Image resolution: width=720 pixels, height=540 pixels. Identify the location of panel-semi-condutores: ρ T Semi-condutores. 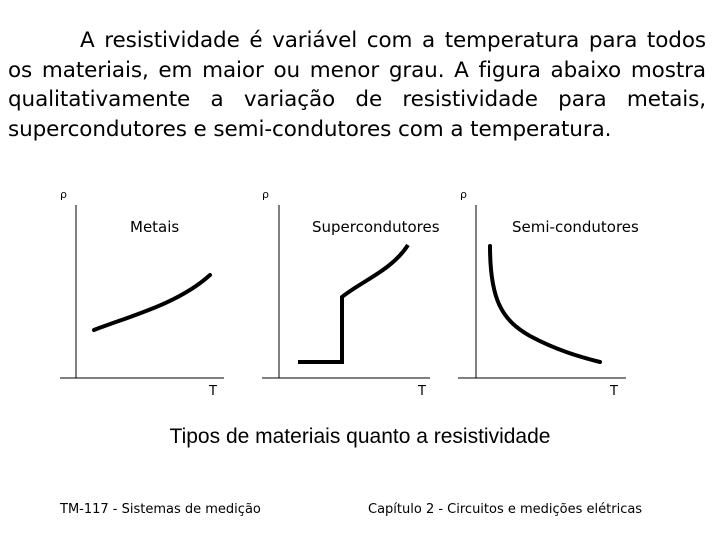
(548, 293).